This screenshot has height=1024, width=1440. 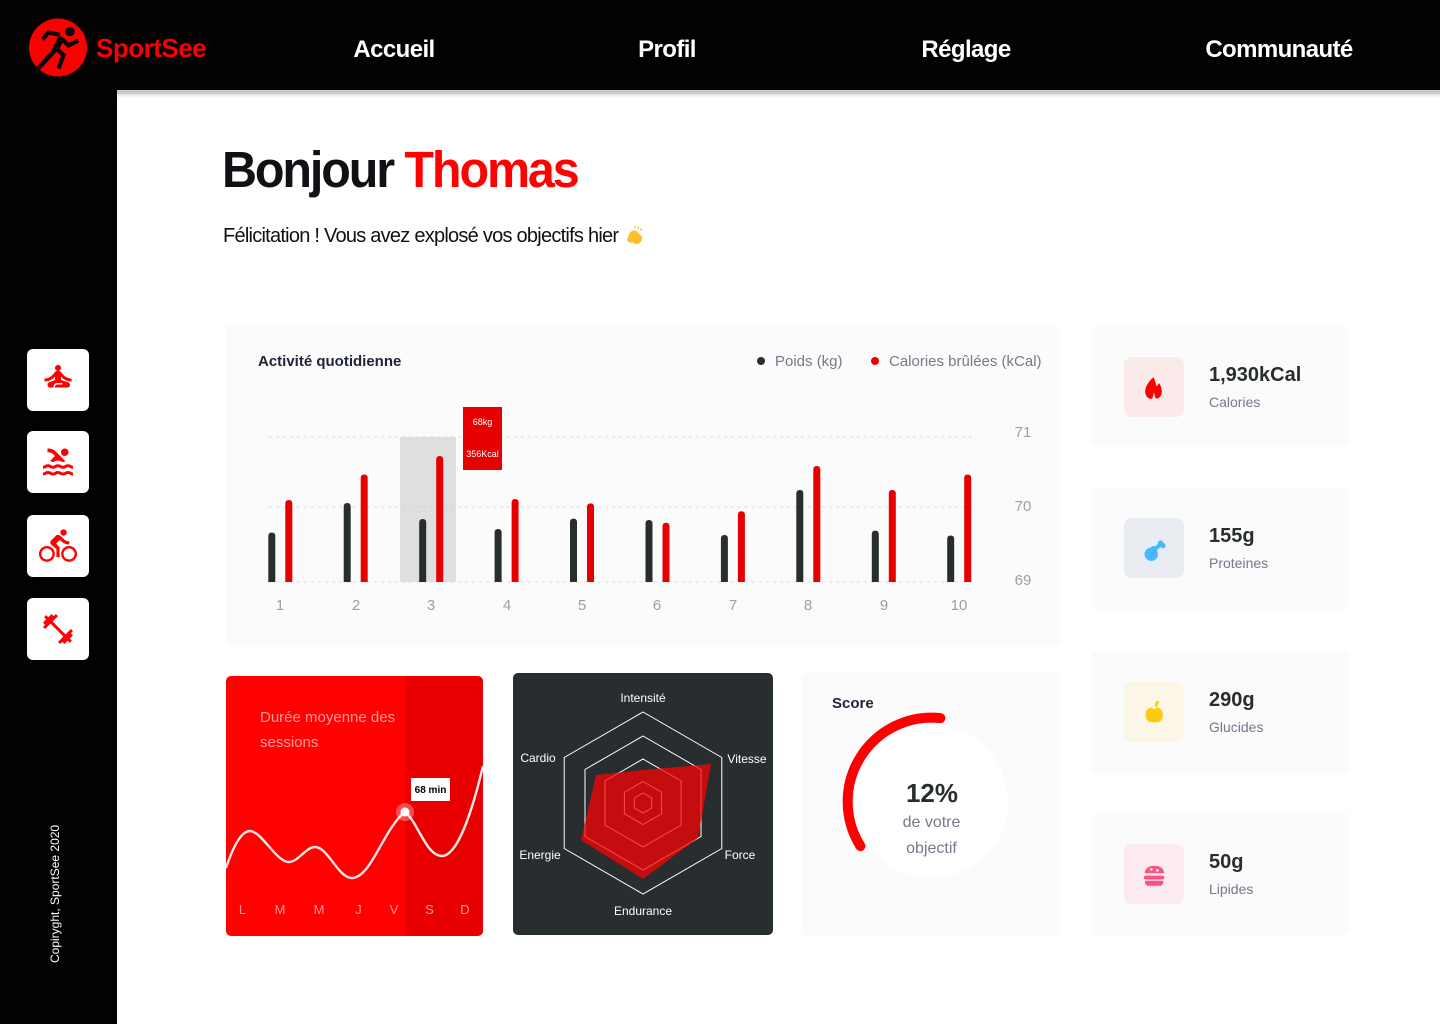 I want to click on svg-text: Cardio, so click(x=538, y=758).